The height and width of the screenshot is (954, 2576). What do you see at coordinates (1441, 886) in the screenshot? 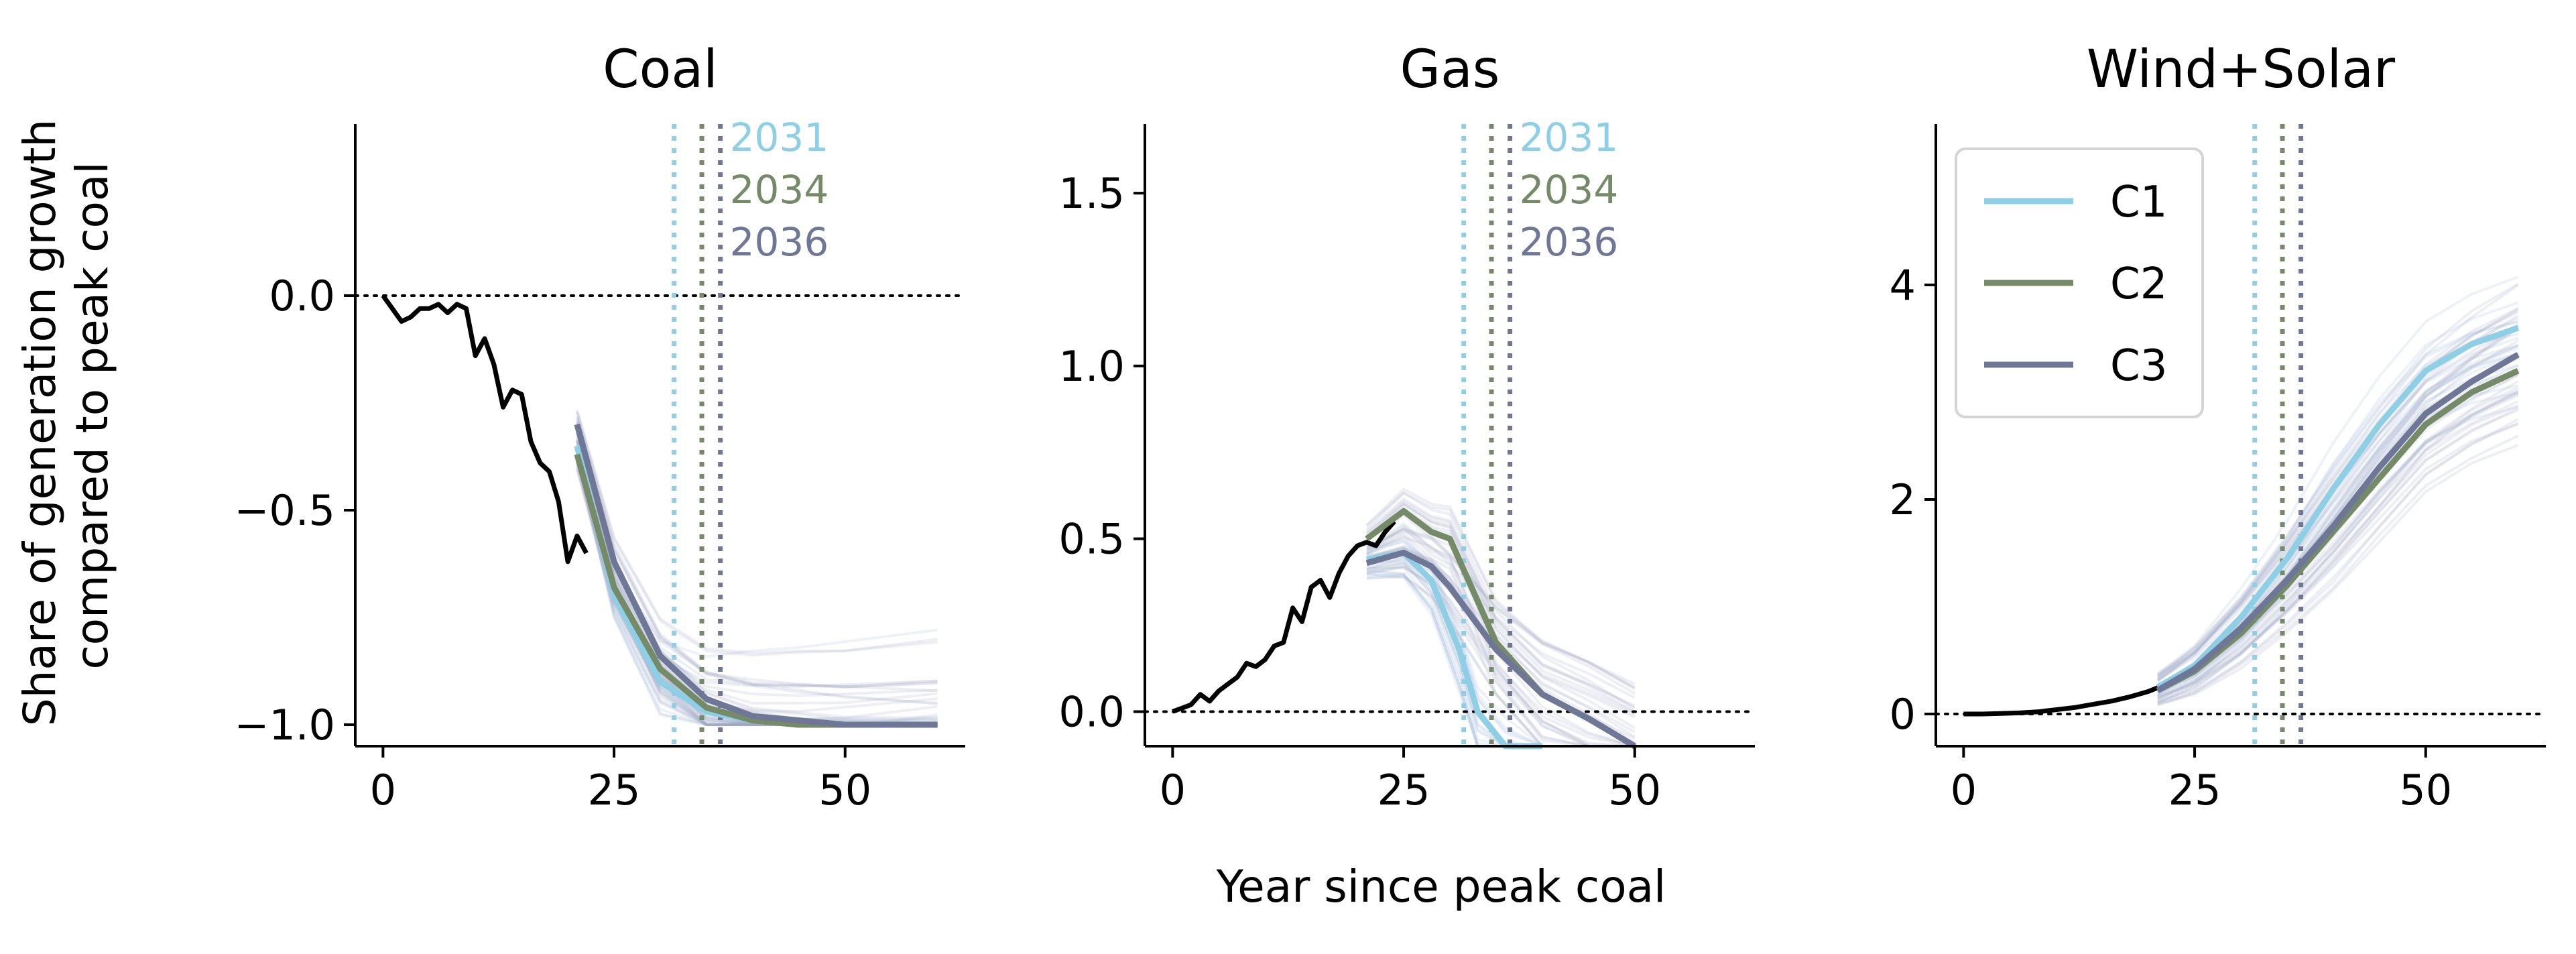
I see `x-axis-label: Year since peak coal` at bounding box center [1441, 886].